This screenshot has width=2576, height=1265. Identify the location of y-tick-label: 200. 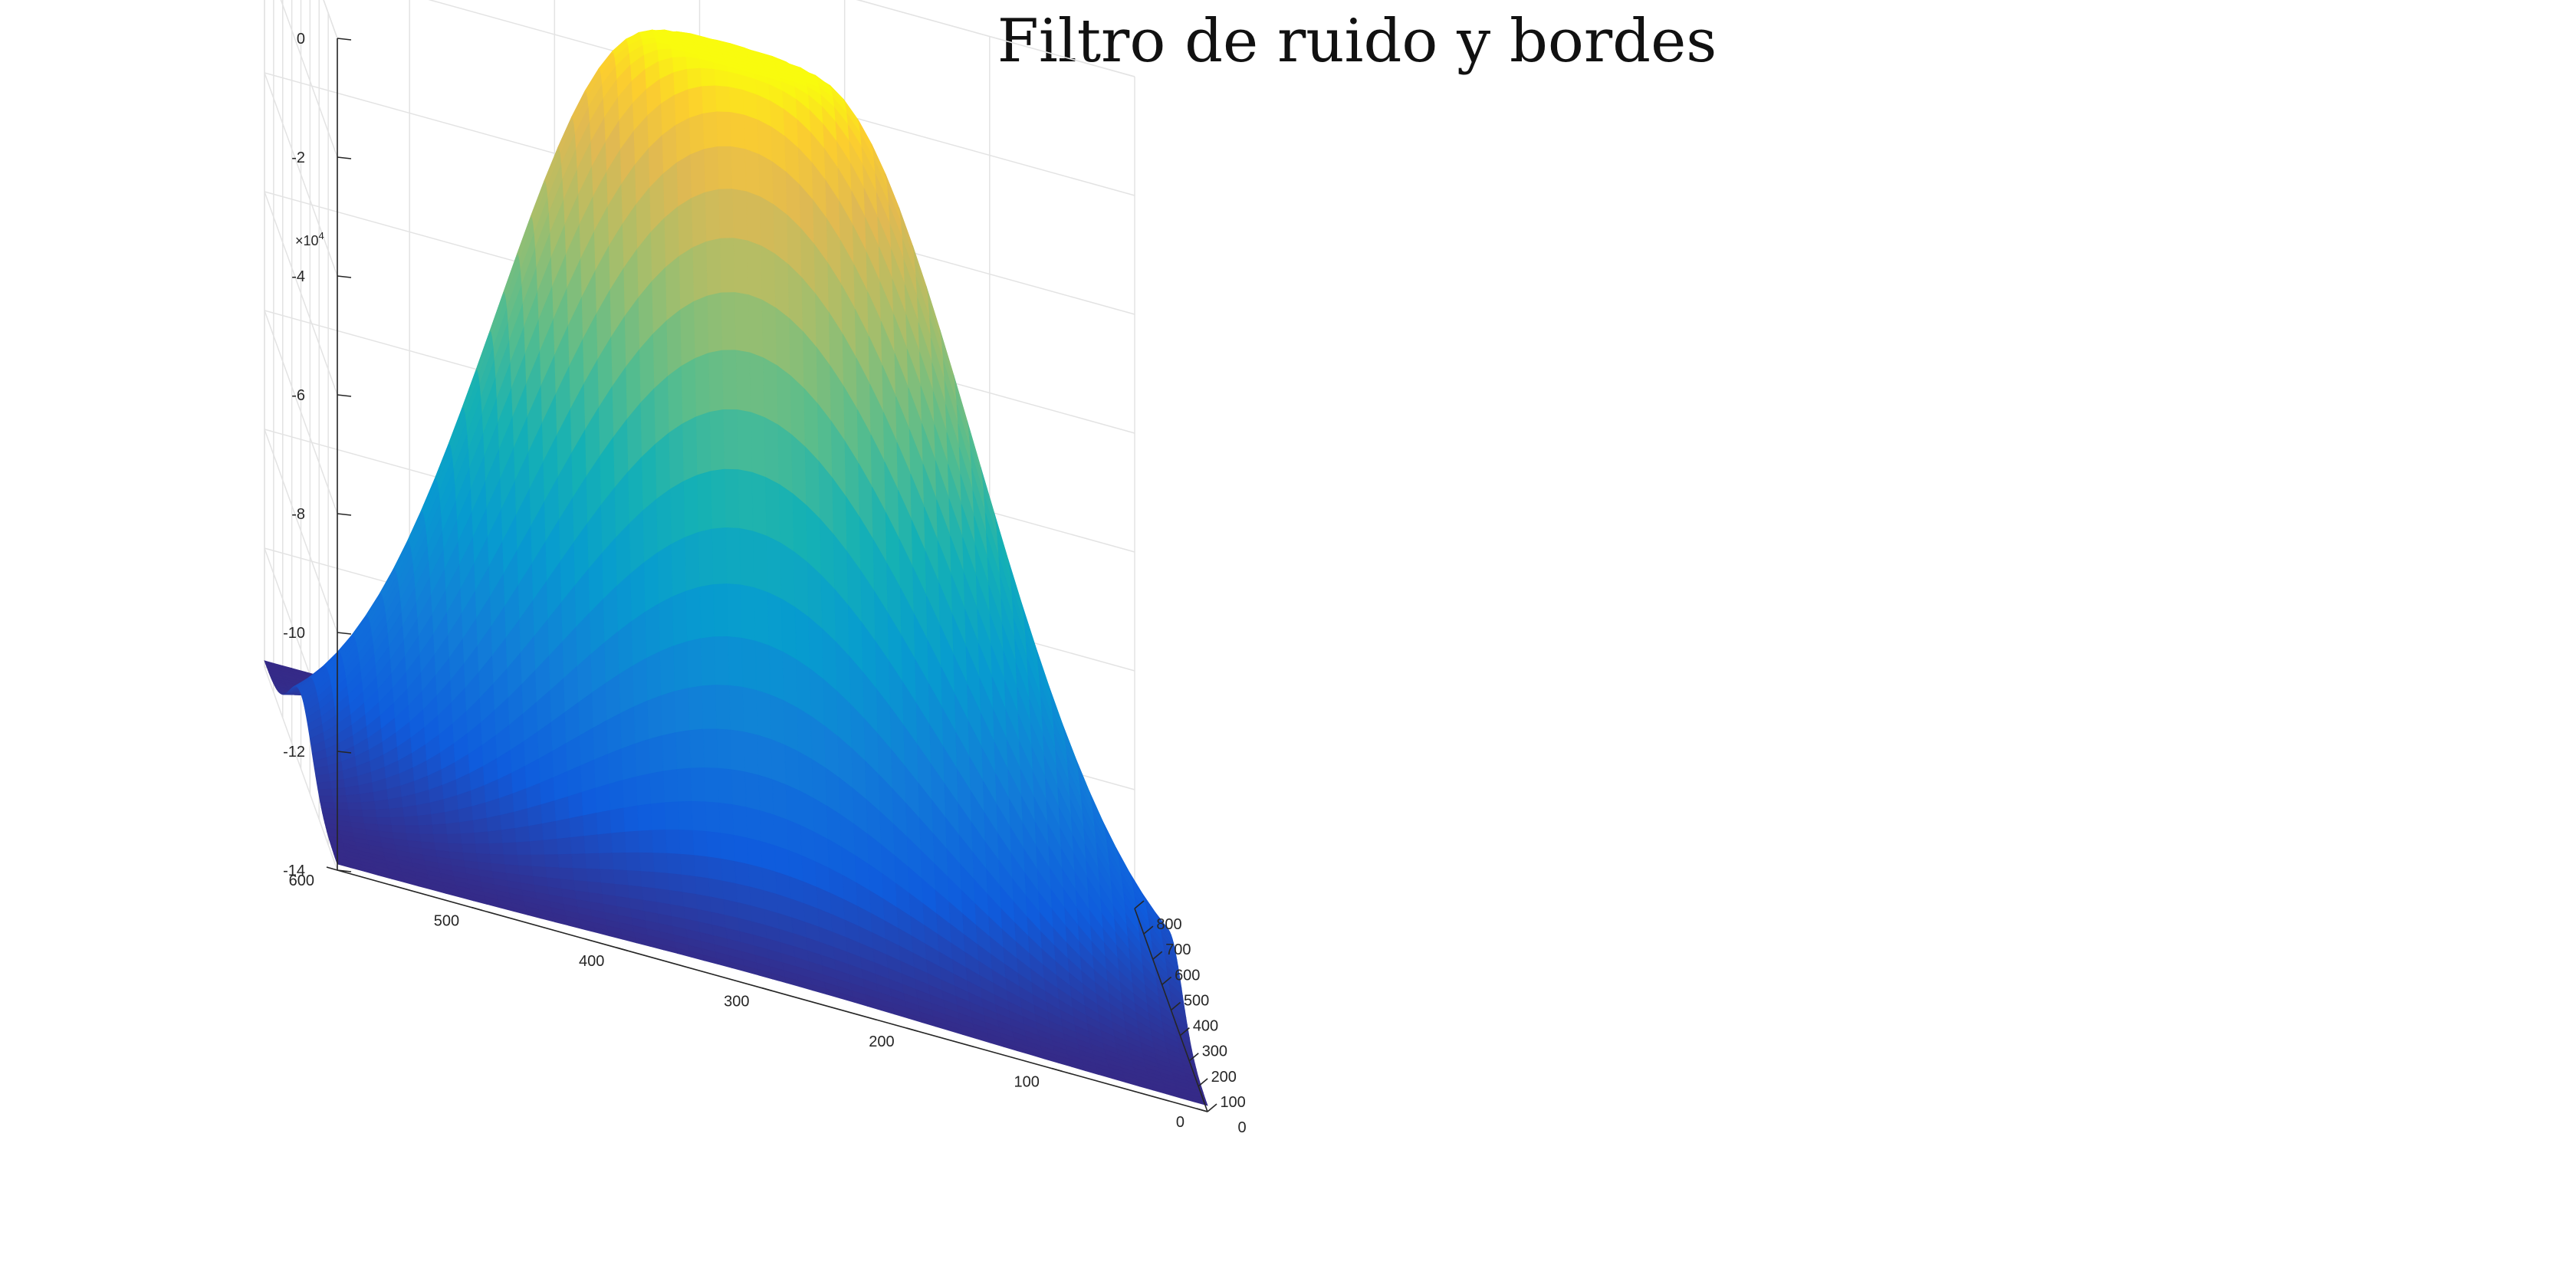
(882, 1041).